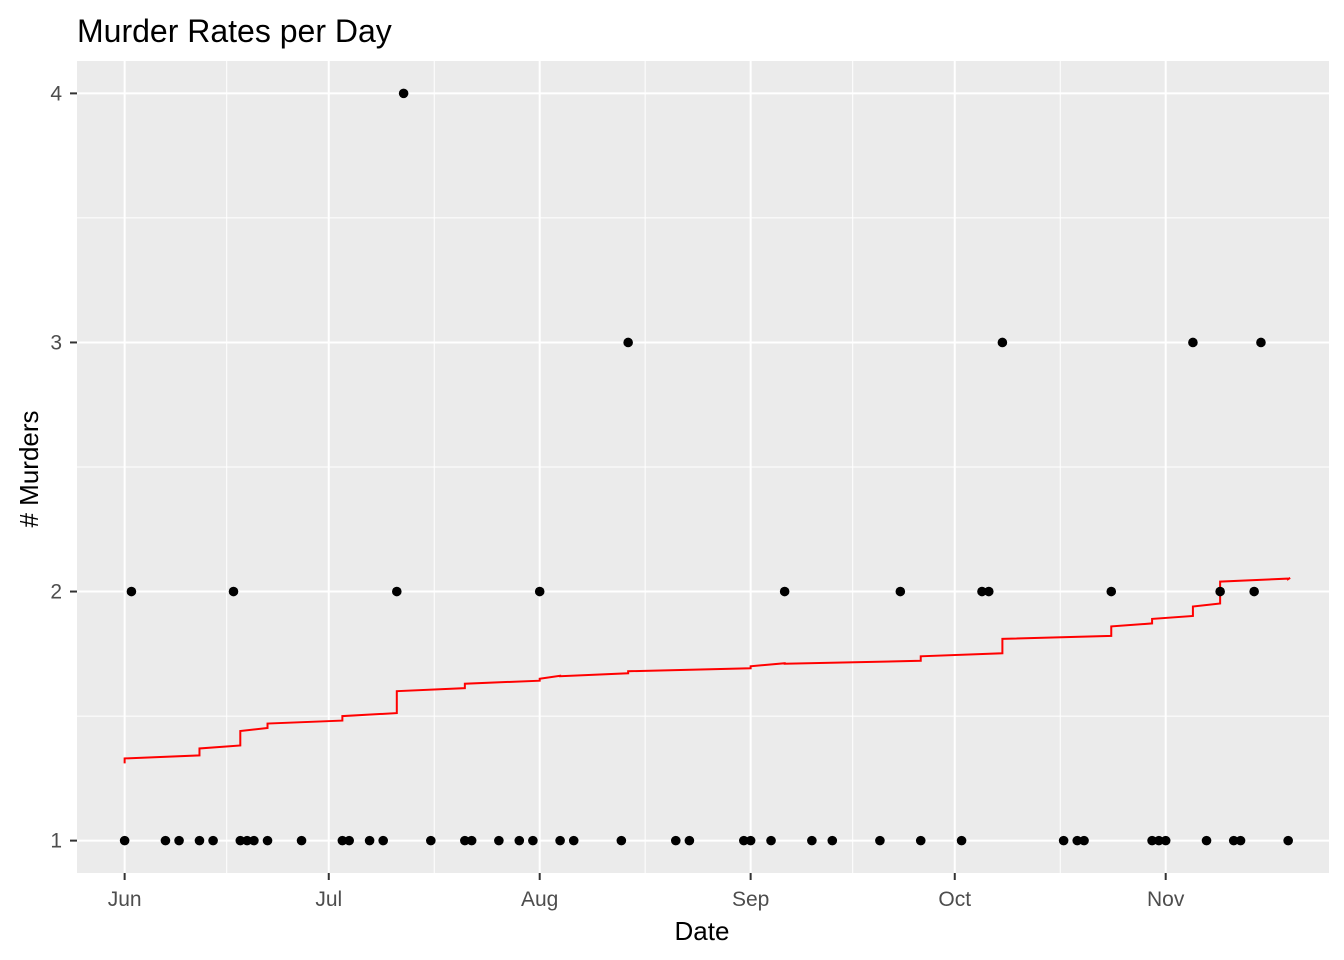 This screenshot has width=1344, height=960. Describe the element at coordinates (1166, 899) in the screenshot. I see `x-tick-label: Nov` at that location.